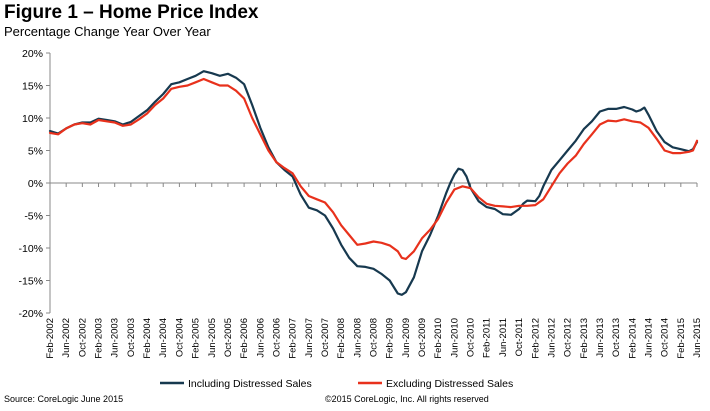 Image resolution: width=710 pixels, height=411 pixels. I want to click on y-tick-label: 20%, so click(32, 54).